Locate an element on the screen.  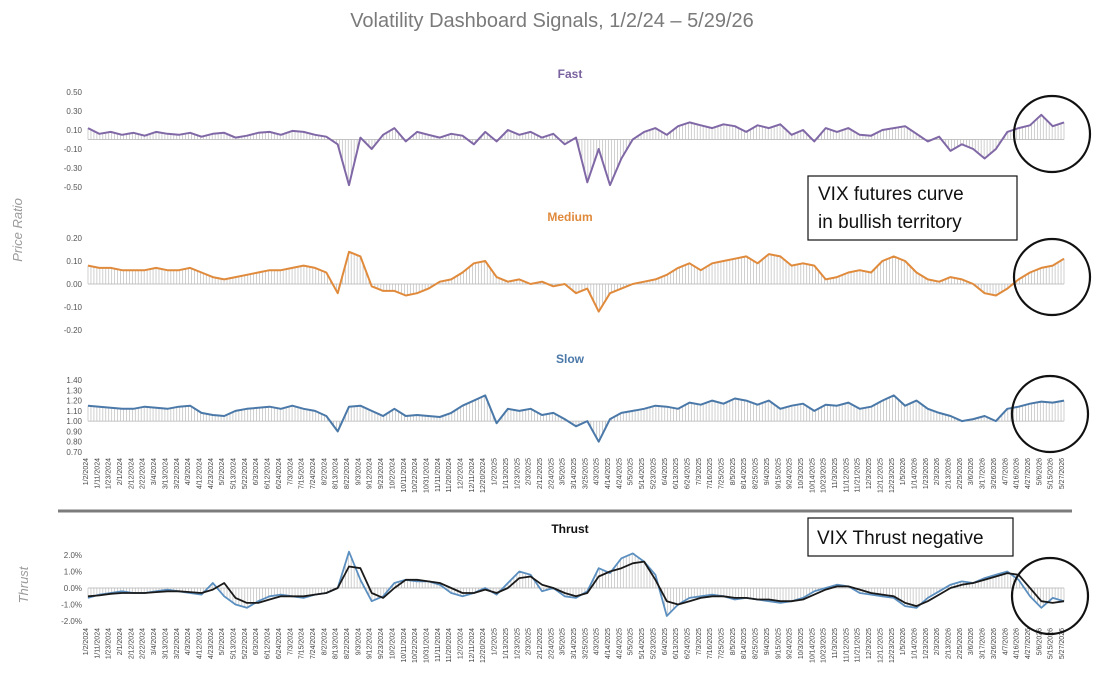
x-tick-label: 10/22/2024 is located at coordinates (415, 645).